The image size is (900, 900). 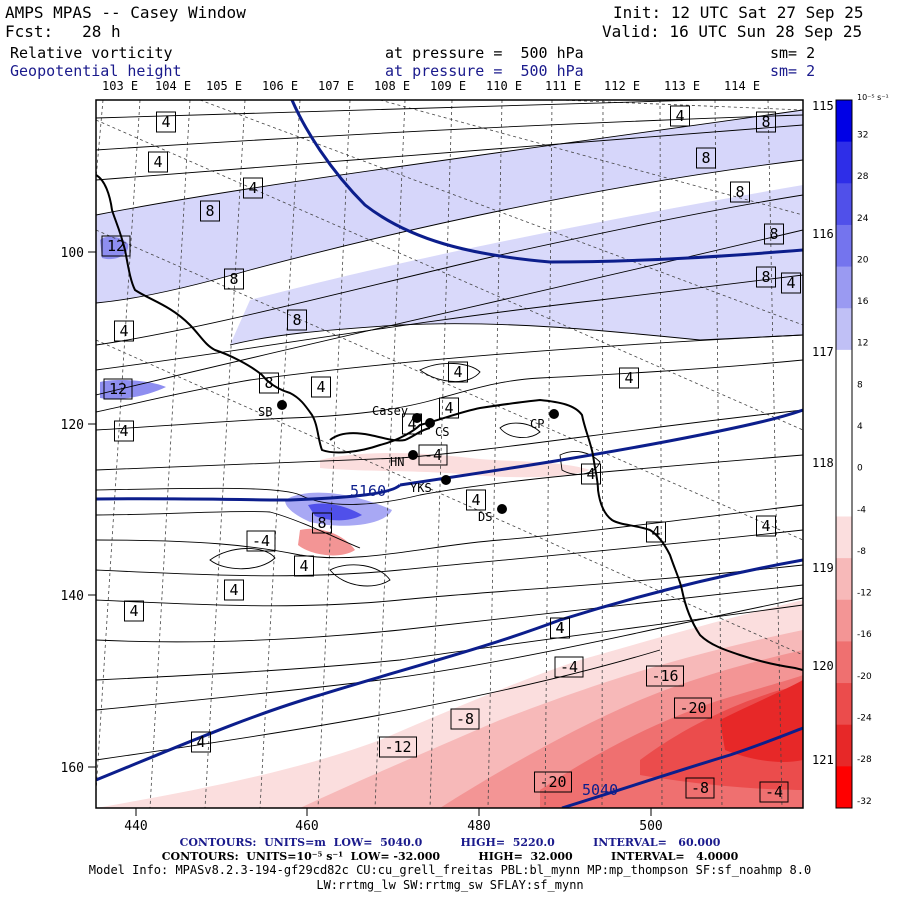 What do you see at coordinates (380, 434) in the screenshot?
I see `coastline` at bounding box center [380, 434].